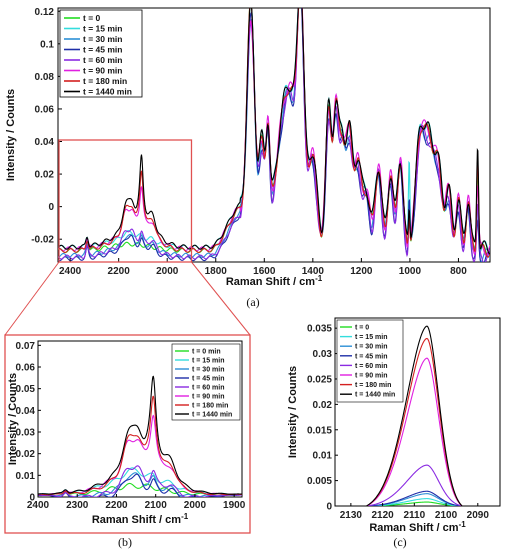 This screenshot has height=550, width=512. What do you see at coordinates (410, 271) in the screenshot?
I see `x-tick-label: 1000` at bounding box center [410, 271].